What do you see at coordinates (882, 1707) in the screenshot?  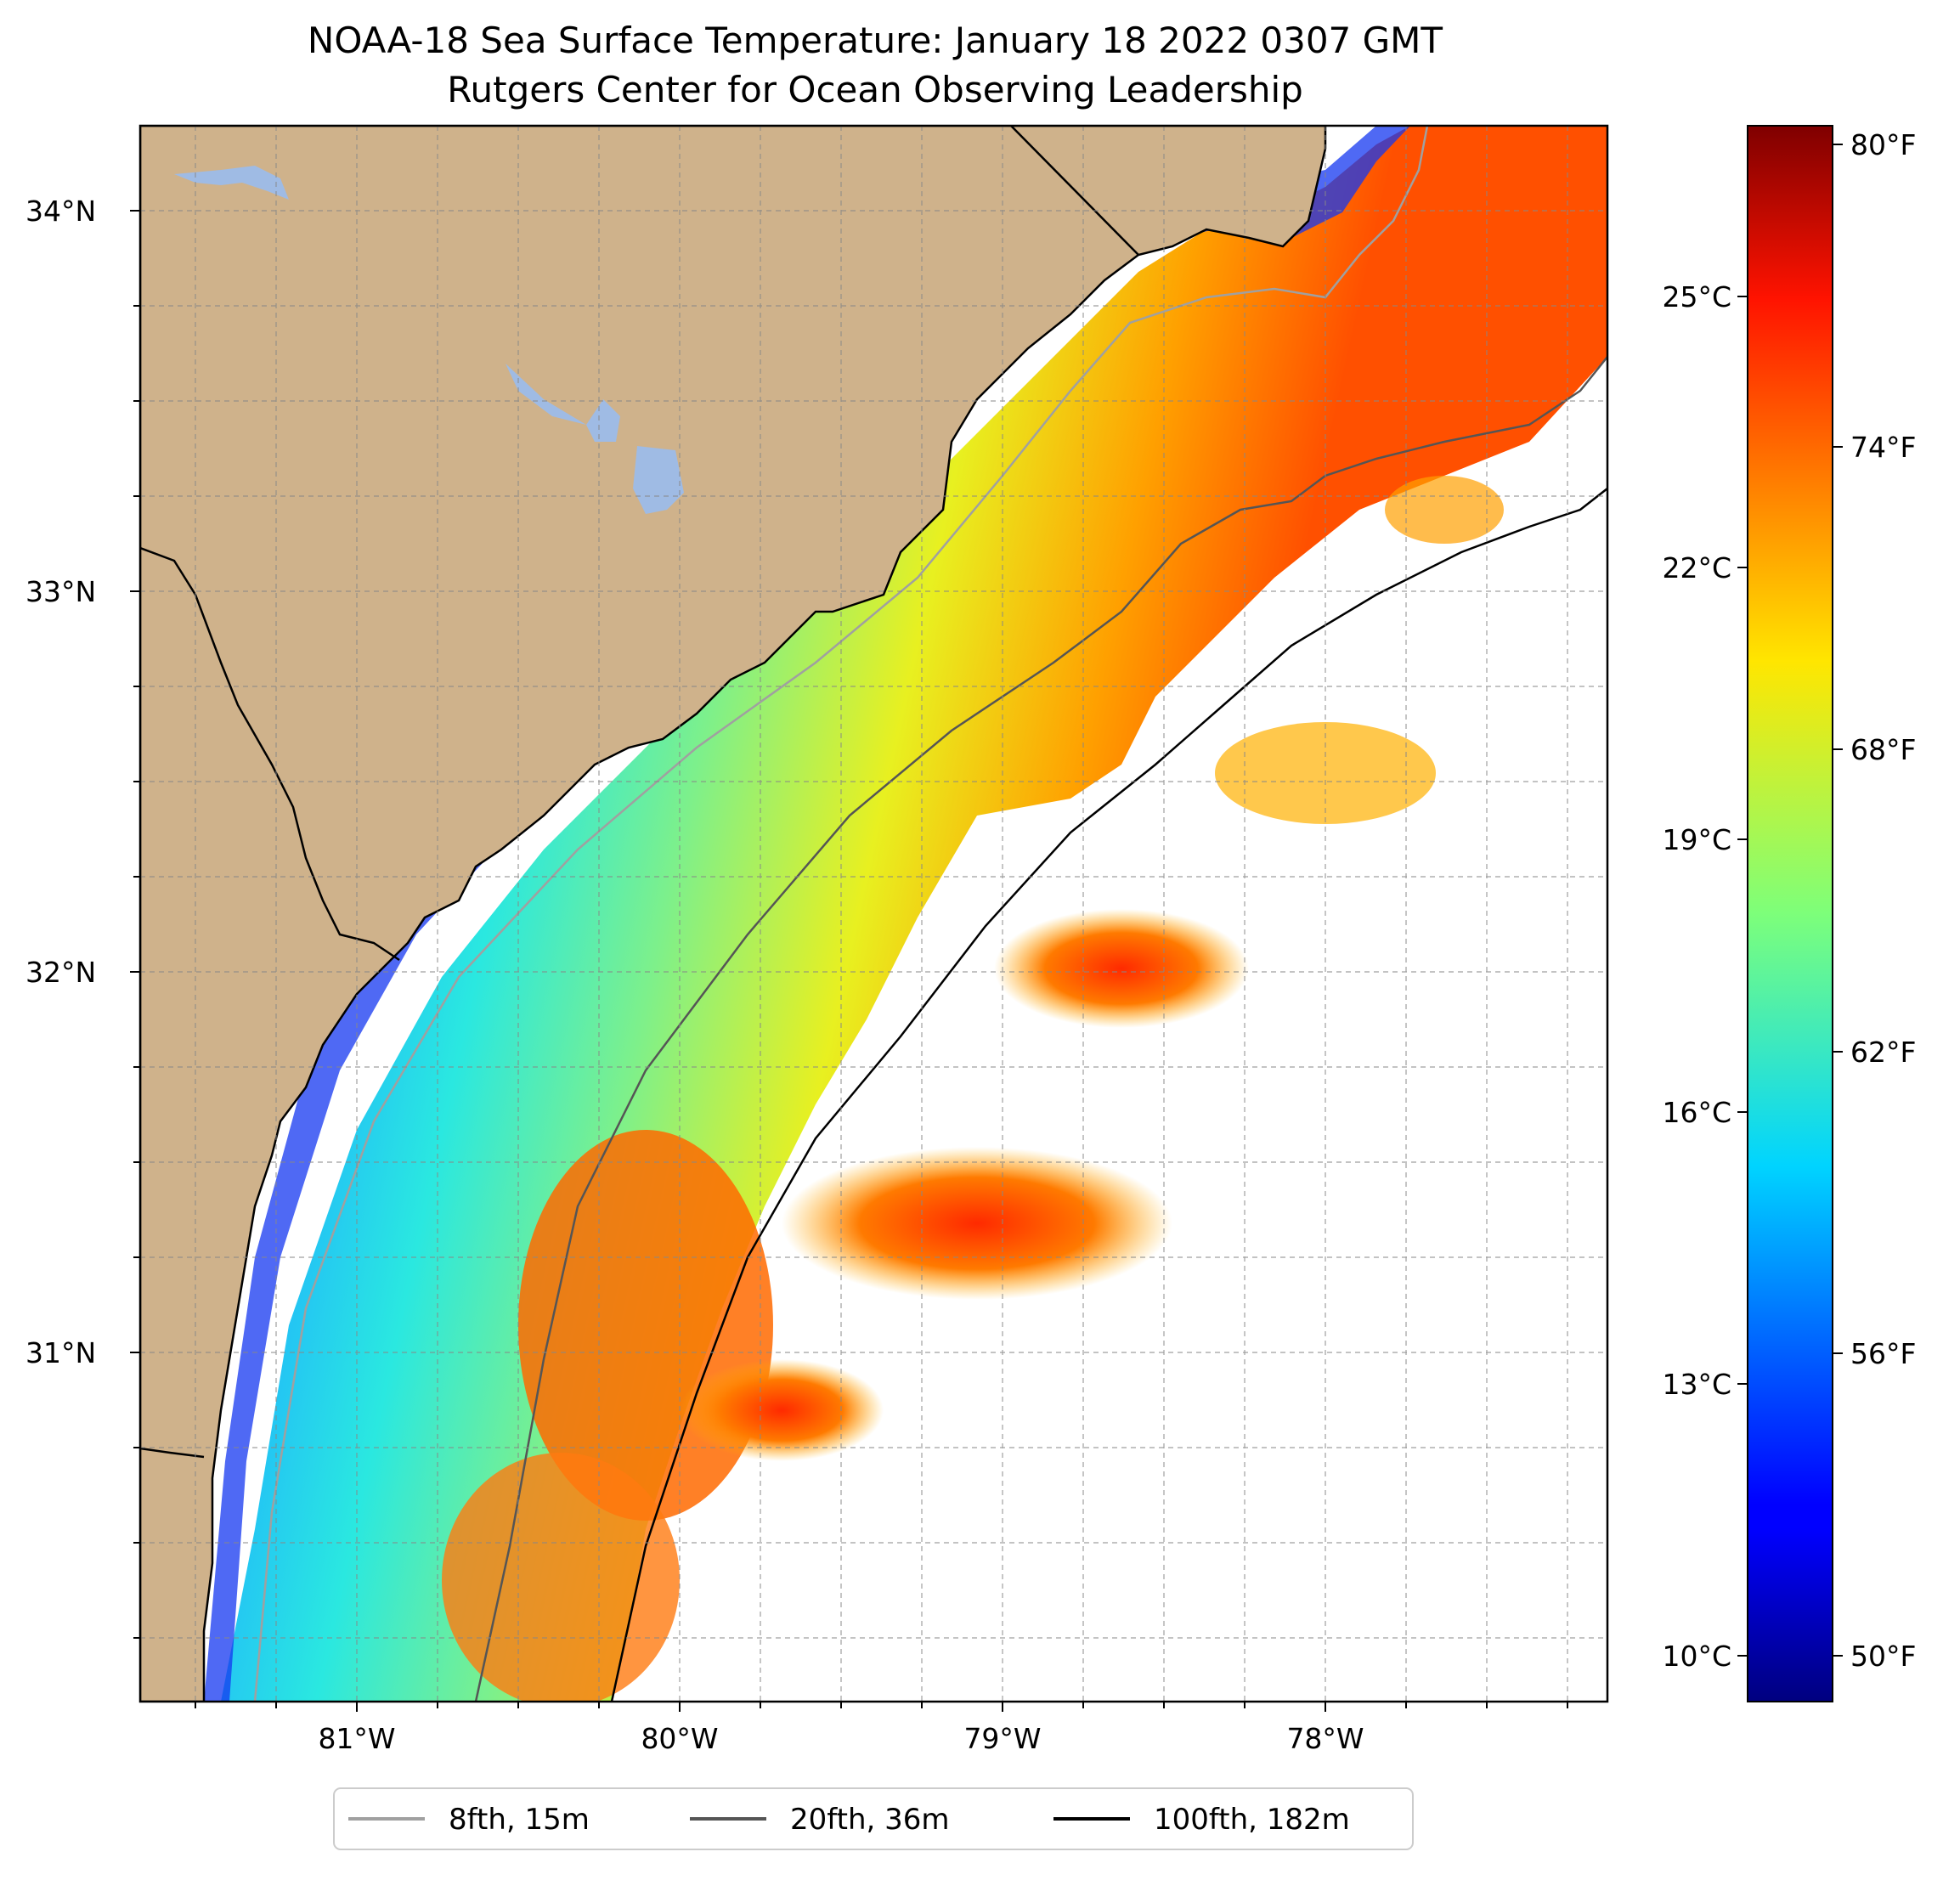 I see `lon-axis` at bounding box center [882, 1707].